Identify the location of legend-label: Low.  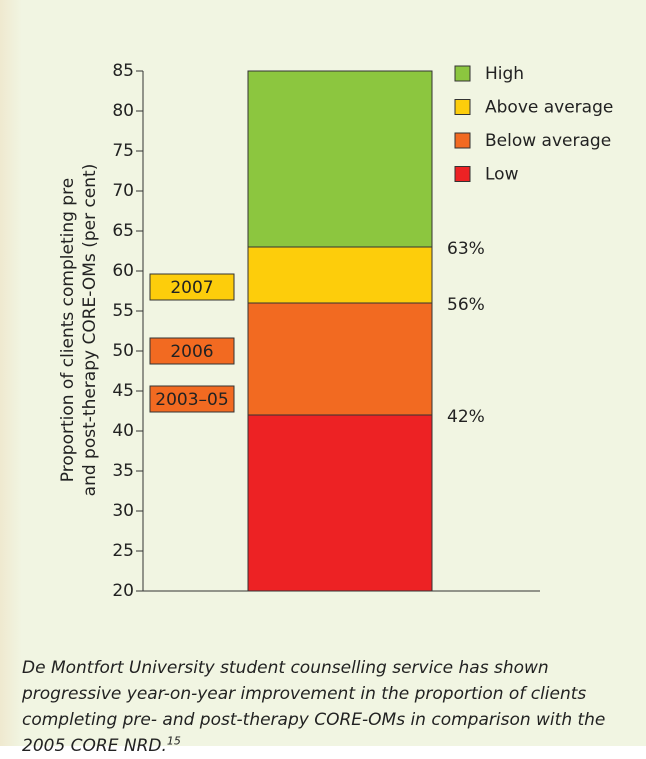
(502, 175).